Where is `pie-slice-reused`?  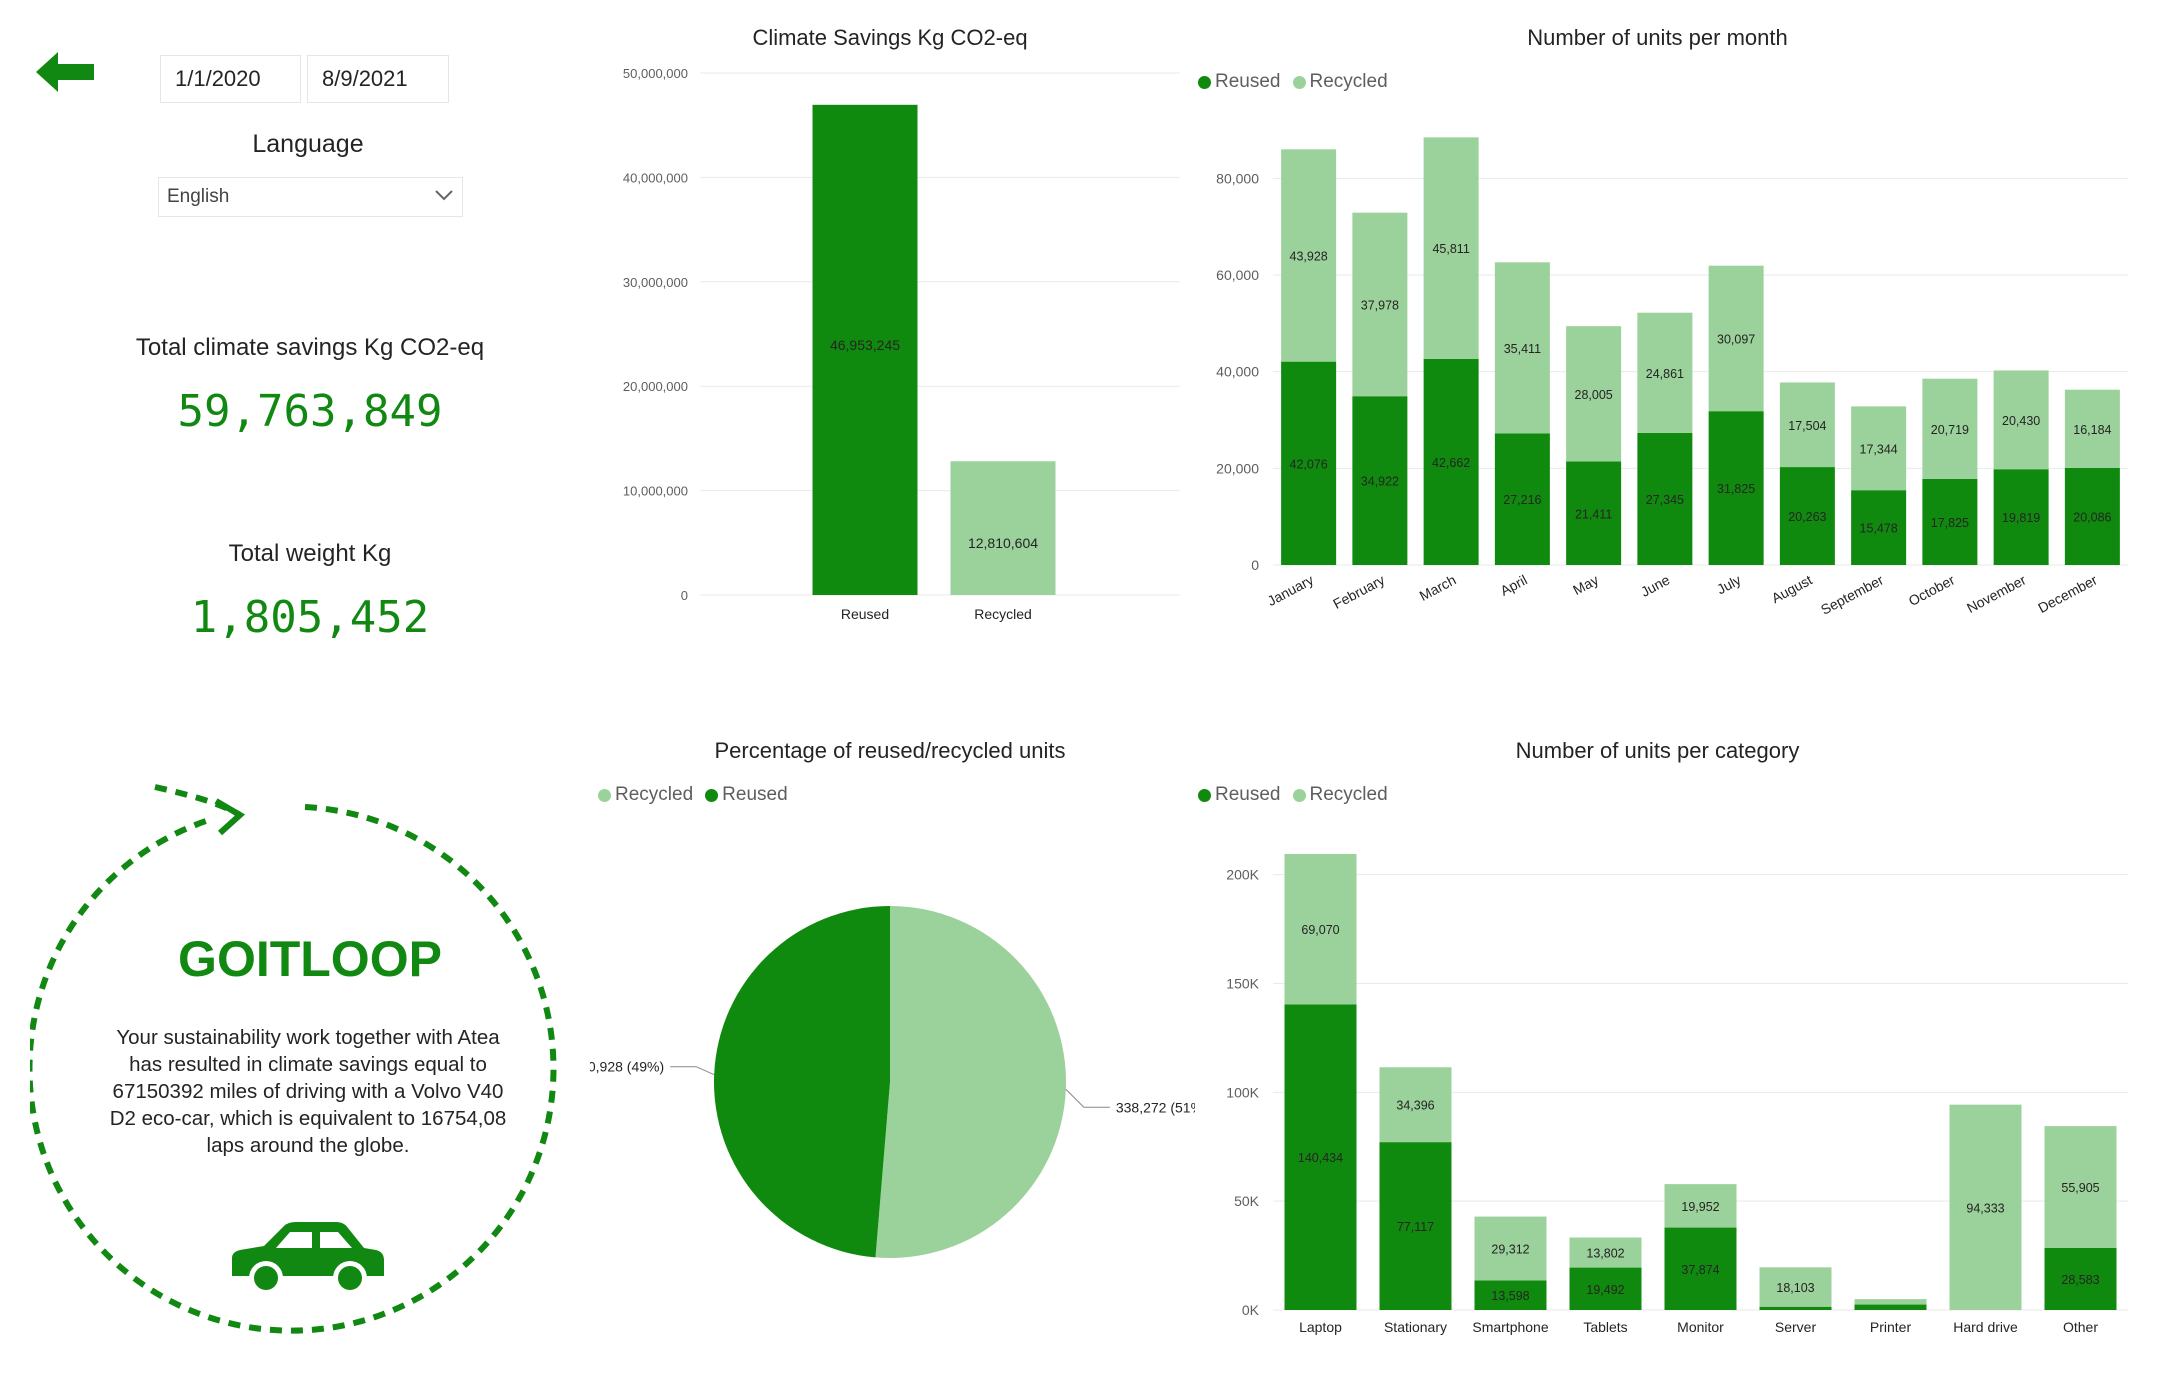
pie-slice-reused is located at coordinates (801, 1082).